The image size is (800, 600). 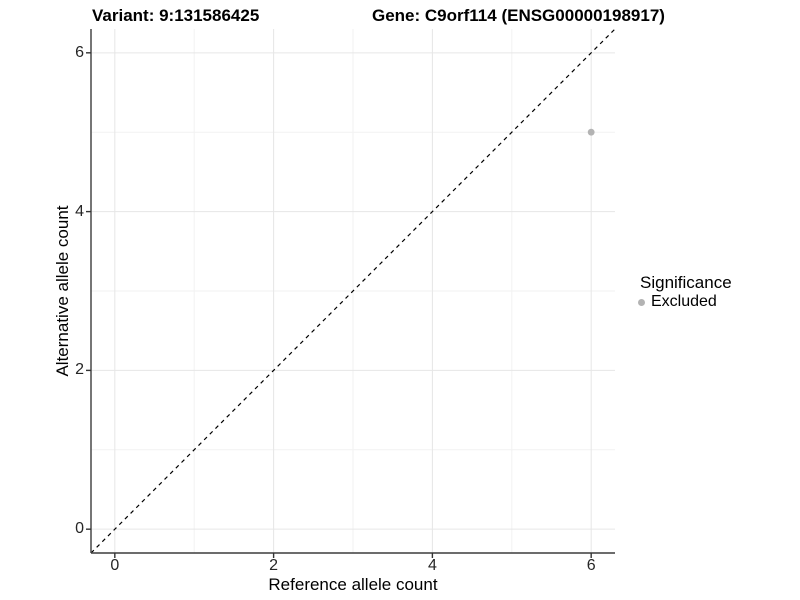 I want to click on gene-title: Gene: C9orf114 (ENSG00000198917), so click(x=518, y=15).